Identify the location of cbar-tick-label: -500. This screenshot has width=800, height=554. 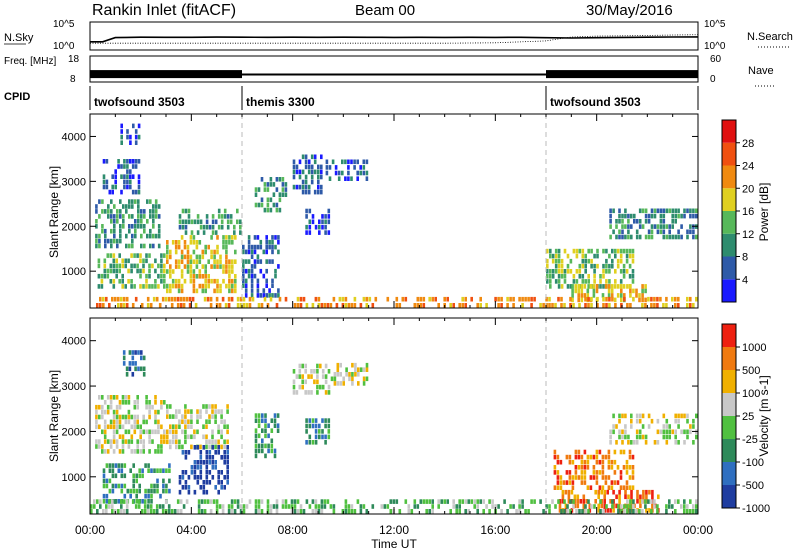
(753, 486).